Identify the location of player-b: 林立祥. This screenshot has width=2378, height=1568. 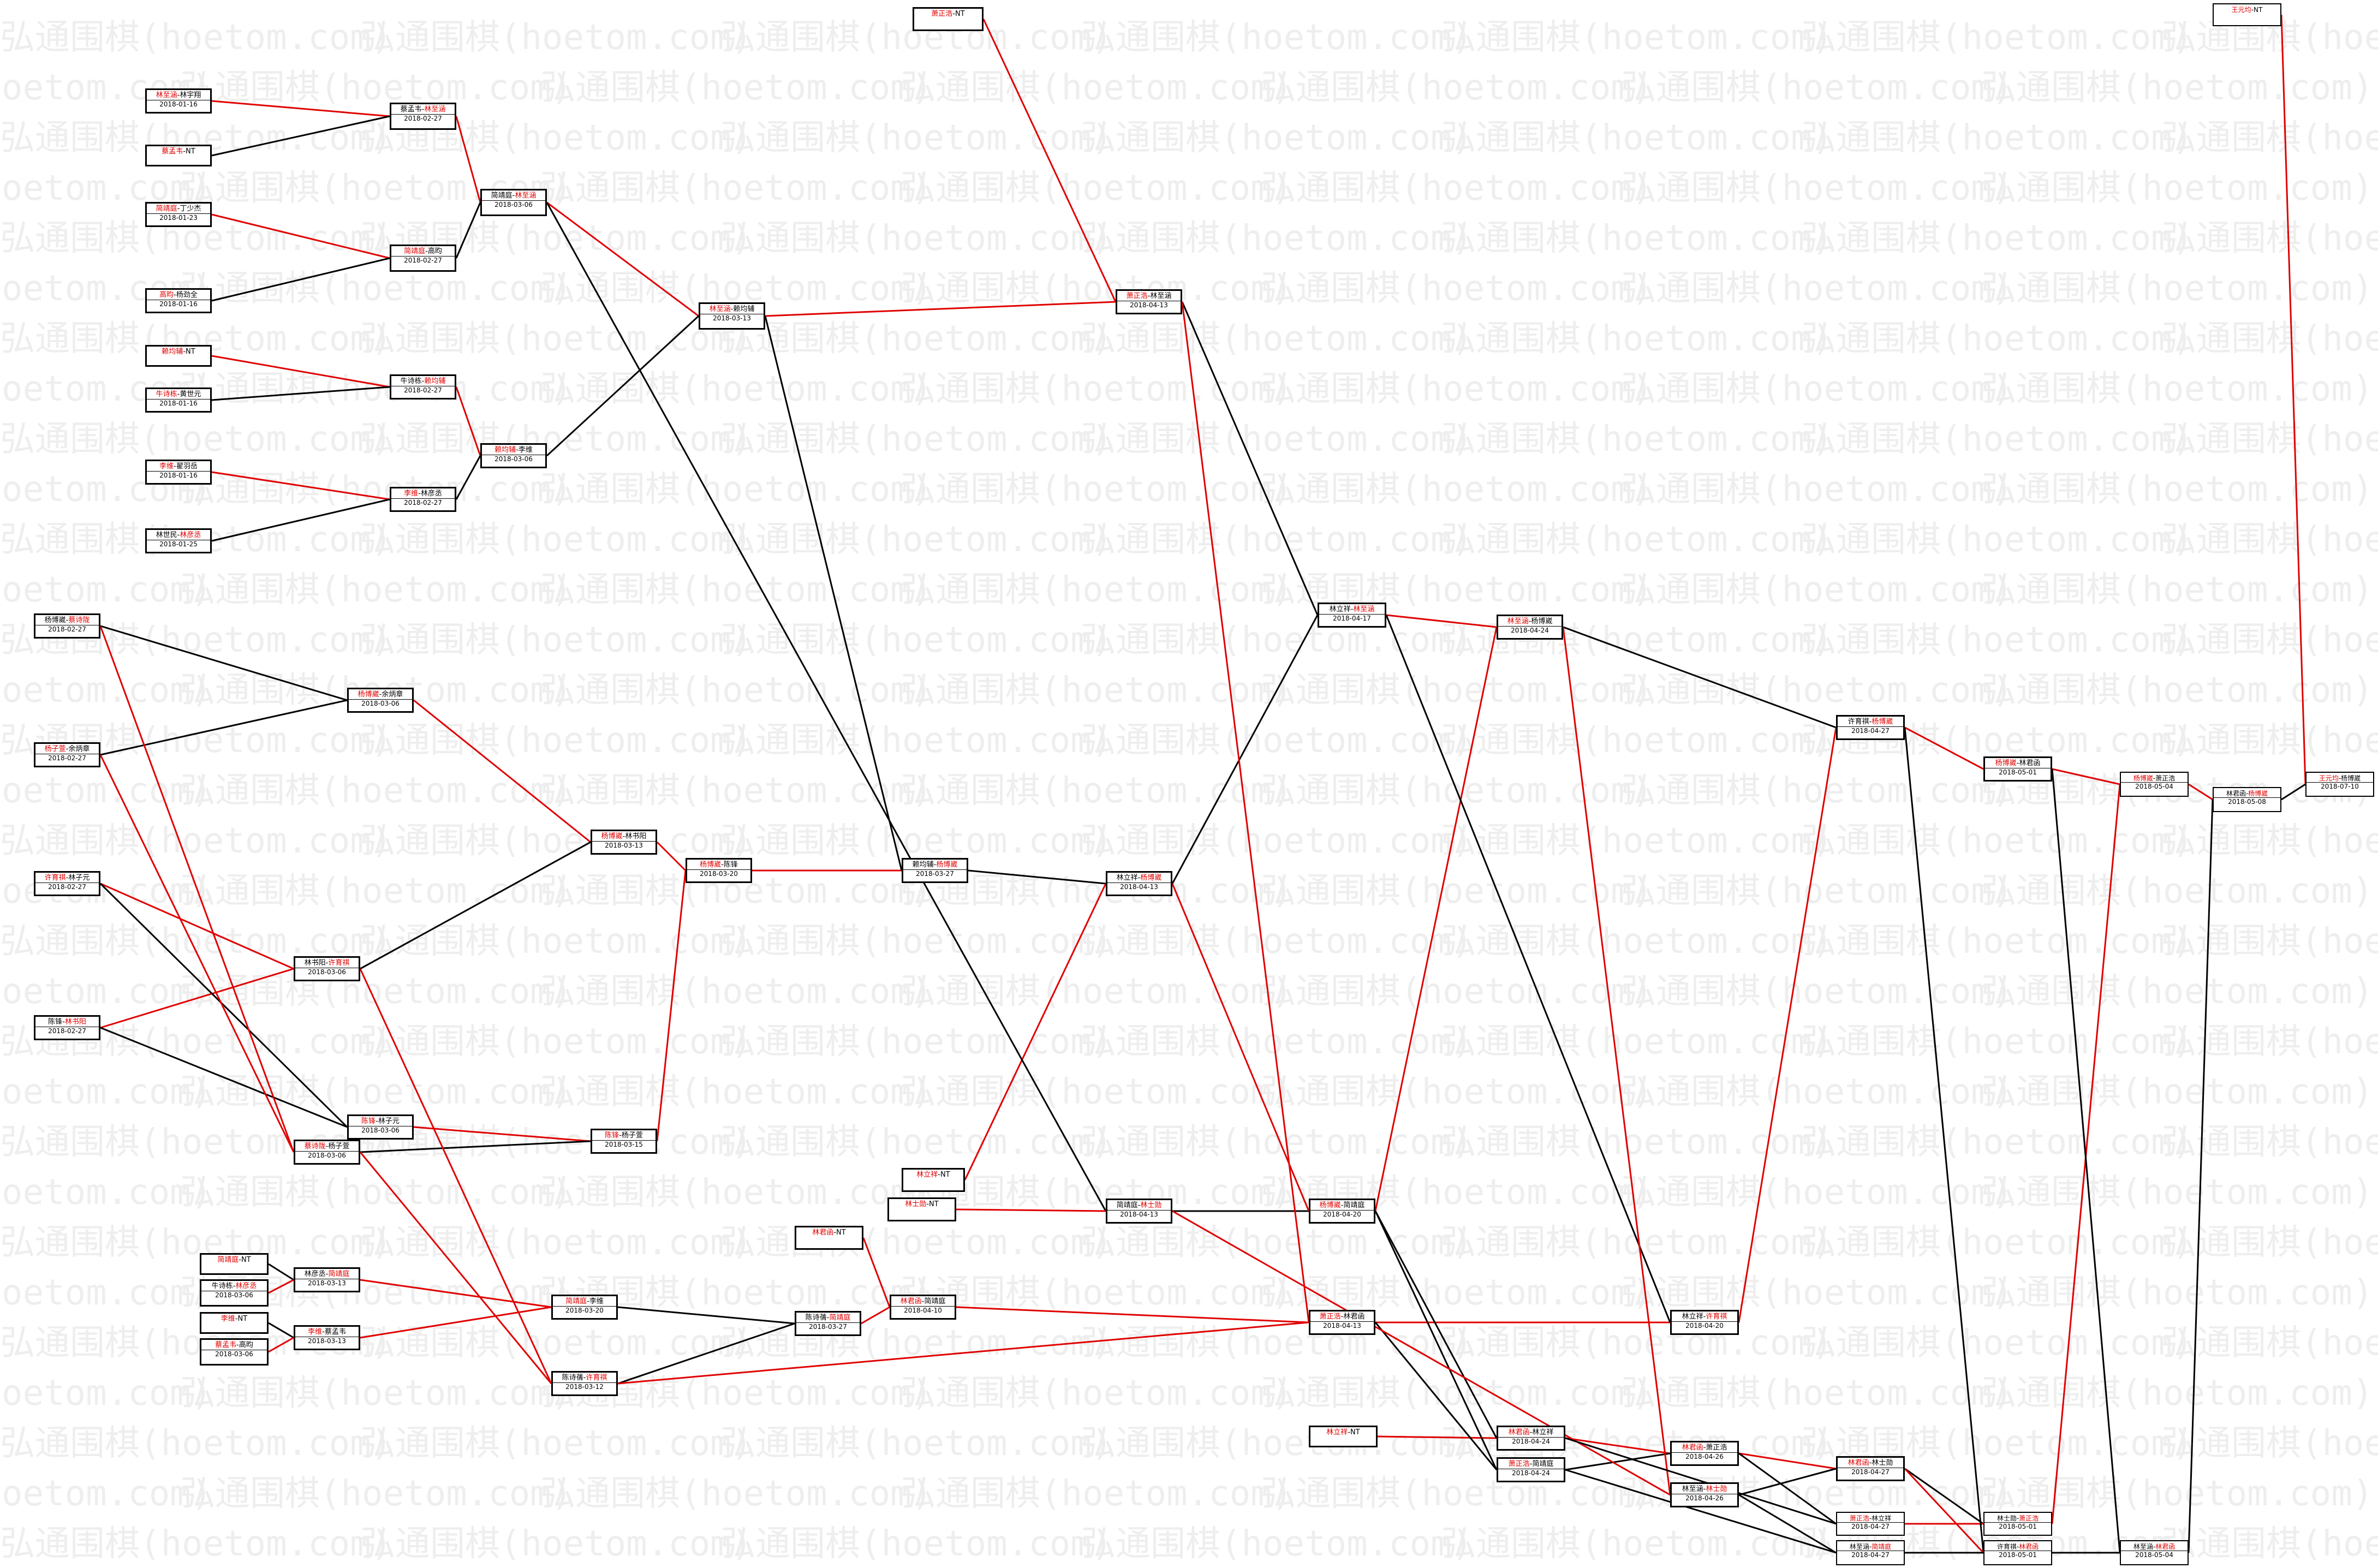
(1543, 1432).